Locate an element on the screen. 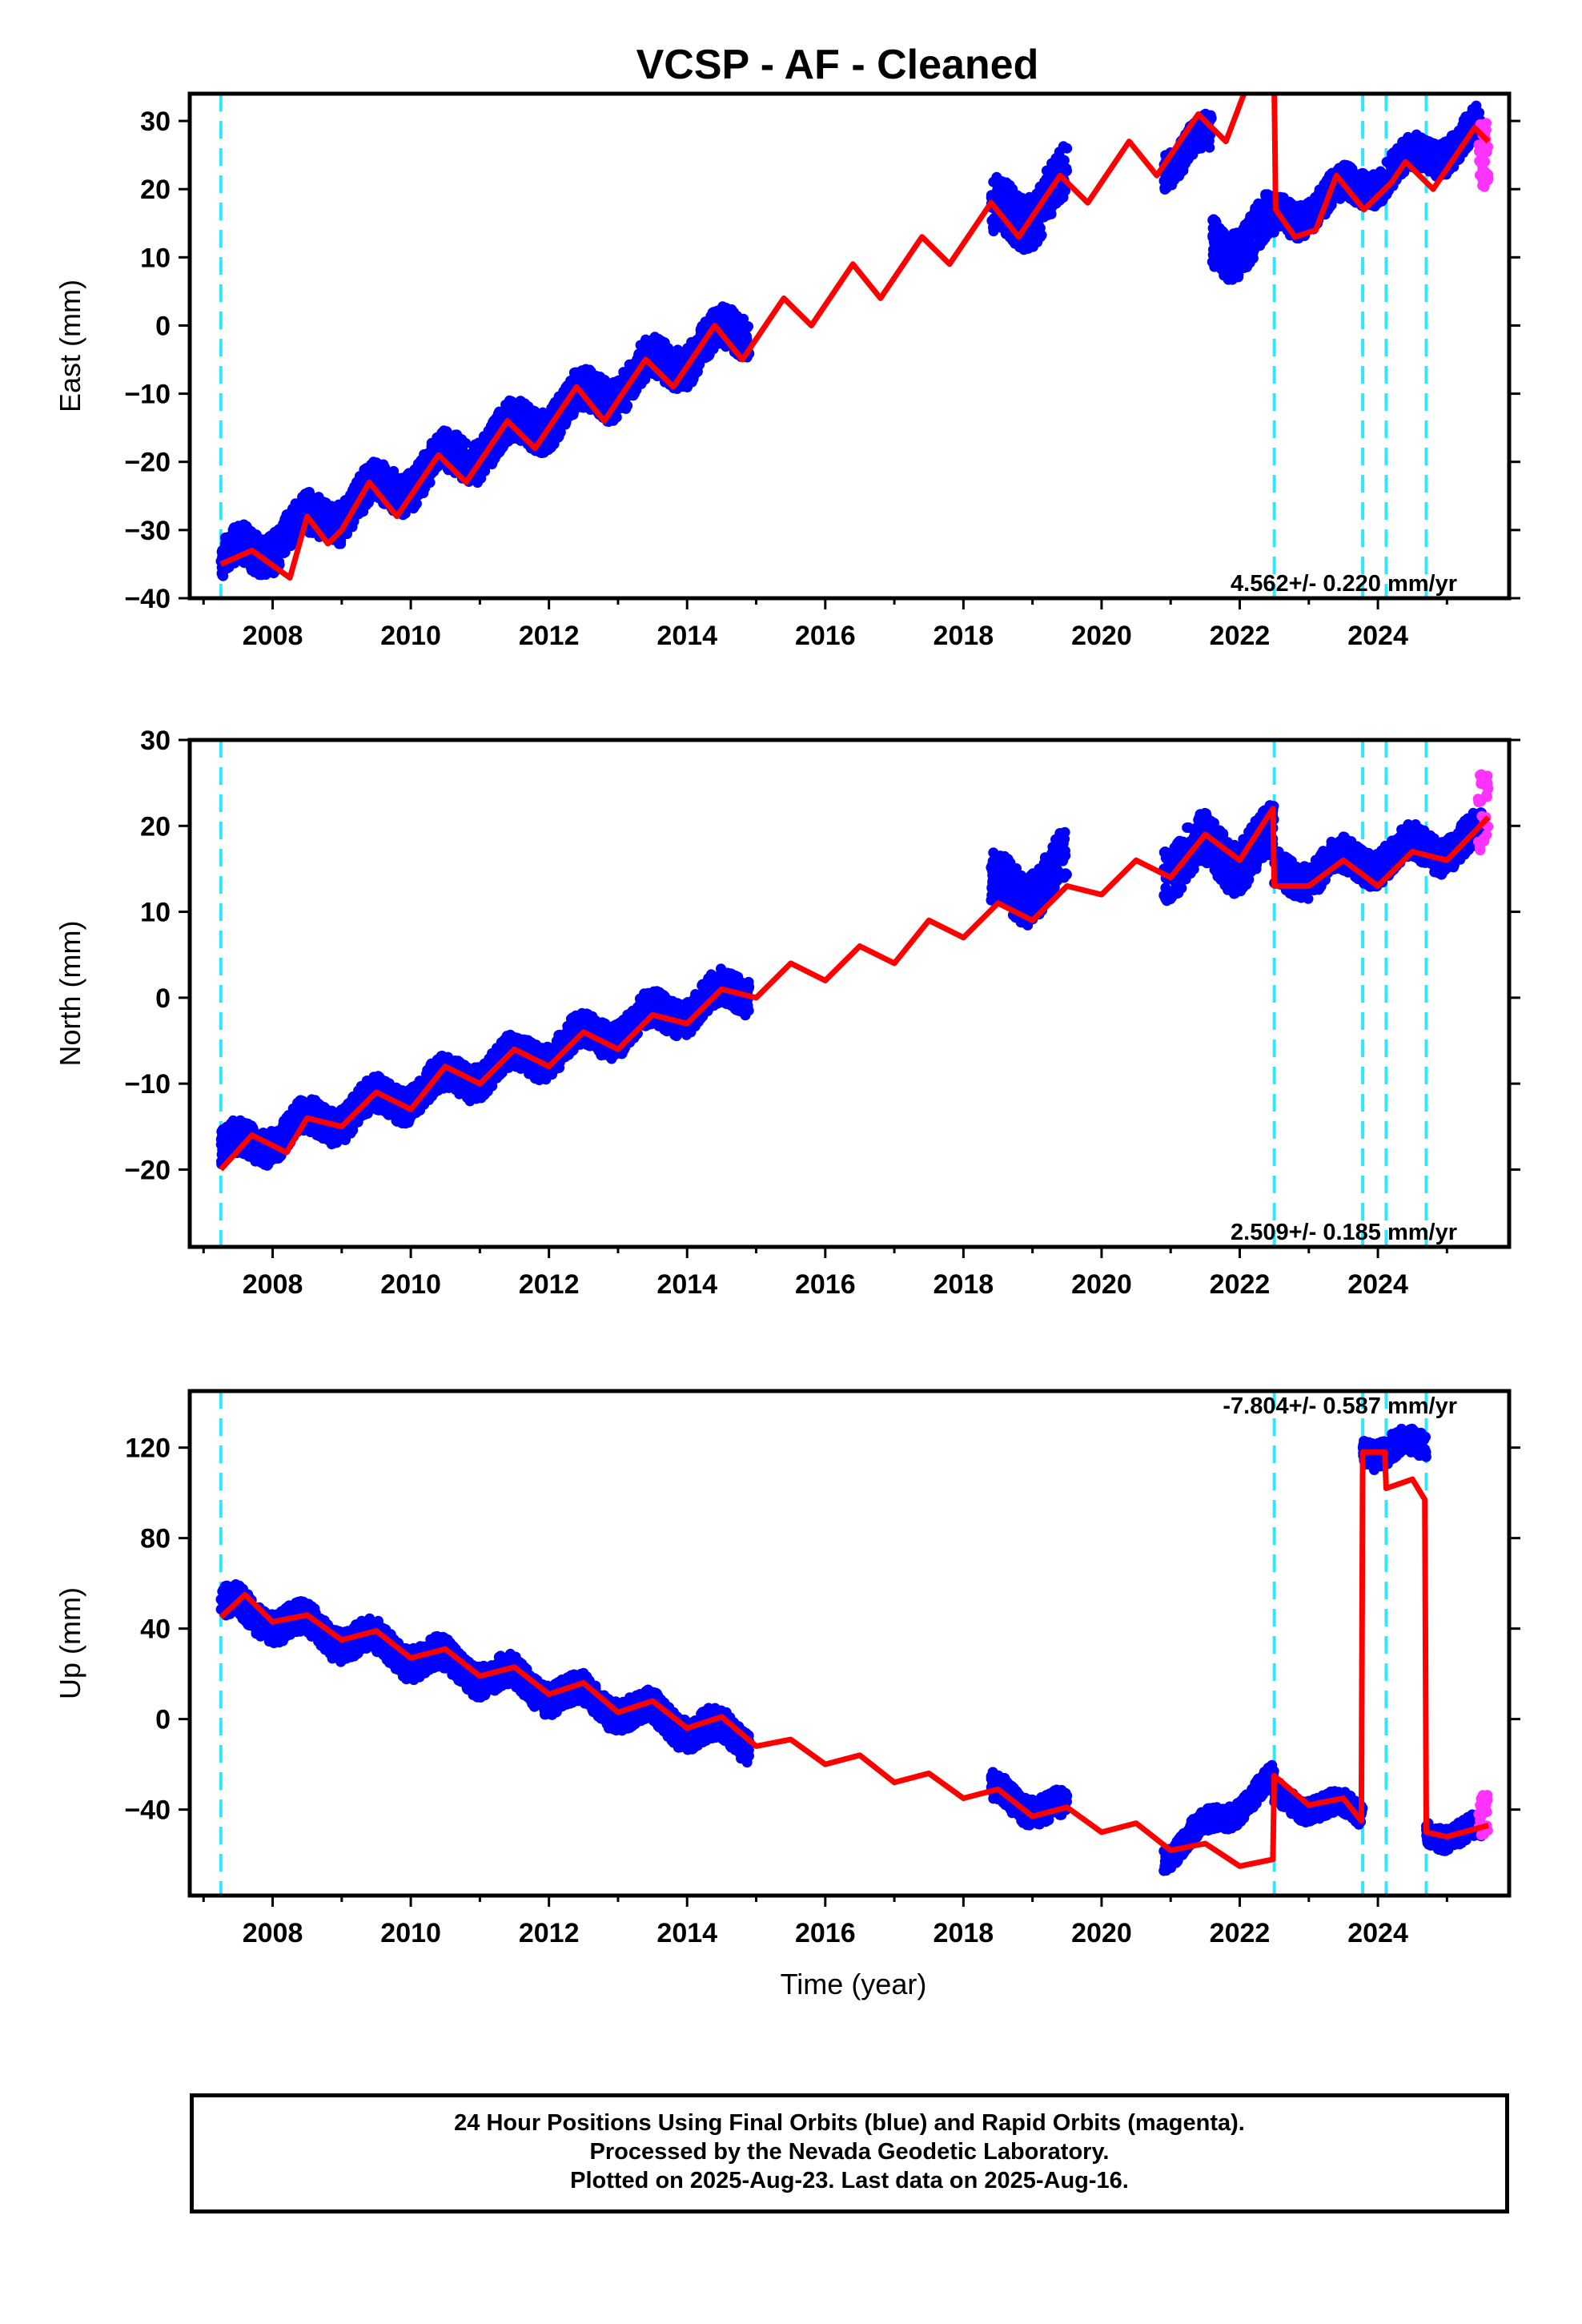  y-axis-title: East (mm) is located at coordinates (70, 345).